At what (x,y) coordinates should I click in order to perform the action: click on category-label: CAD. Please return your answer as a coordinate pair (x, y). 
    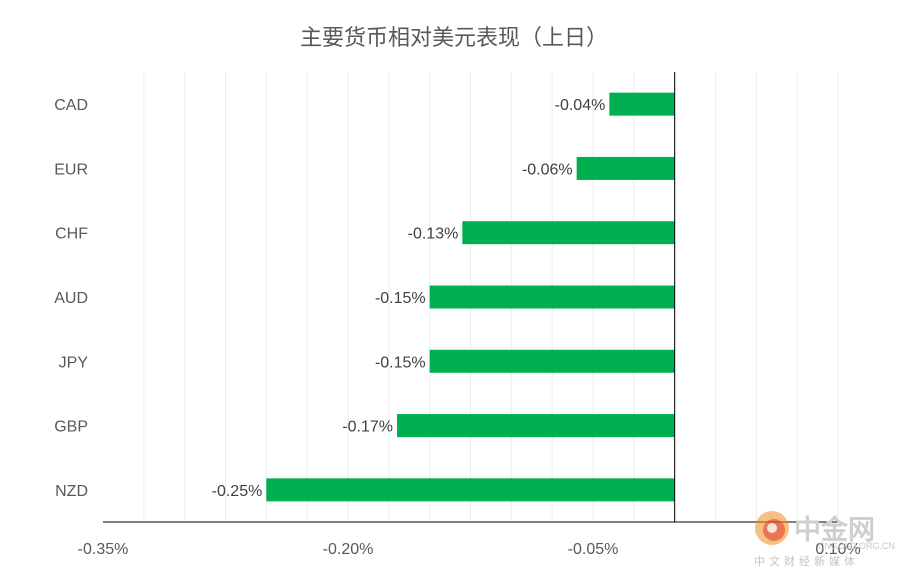
    Looking at the image, I should click on (71, 105).